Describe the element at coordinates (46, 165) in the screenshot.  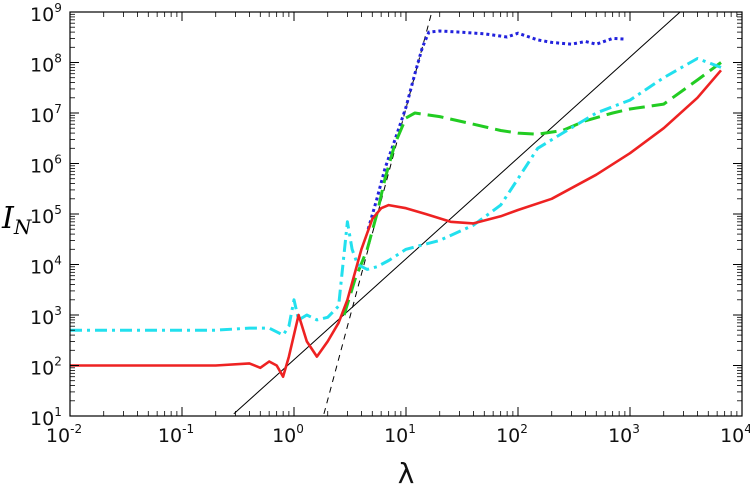
I see `y-tick-label: 10⁶` at that location.